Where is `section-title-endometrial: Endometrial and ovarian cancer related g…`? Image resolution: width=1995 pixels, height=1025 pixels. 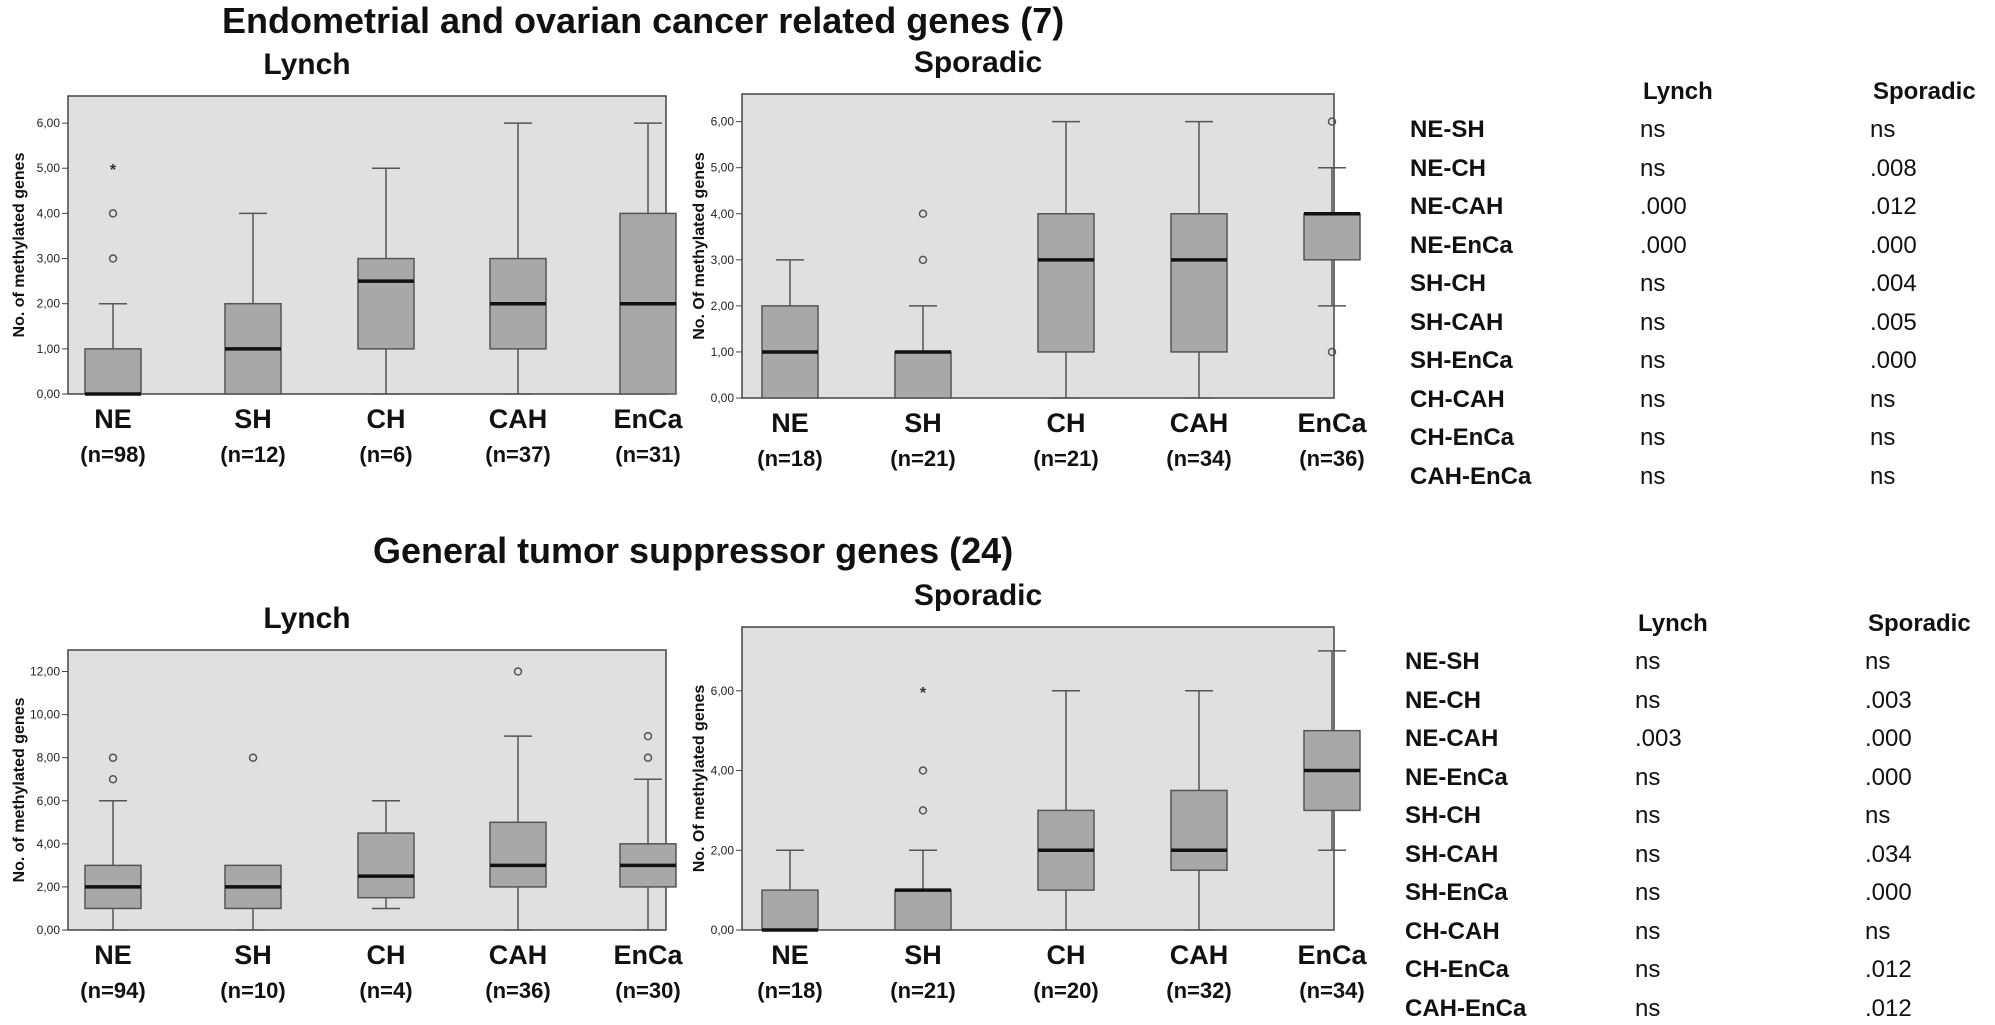
section-title-endometrial: Endometrial and ovarian cancer related g… is located at coordinates (643, 20).